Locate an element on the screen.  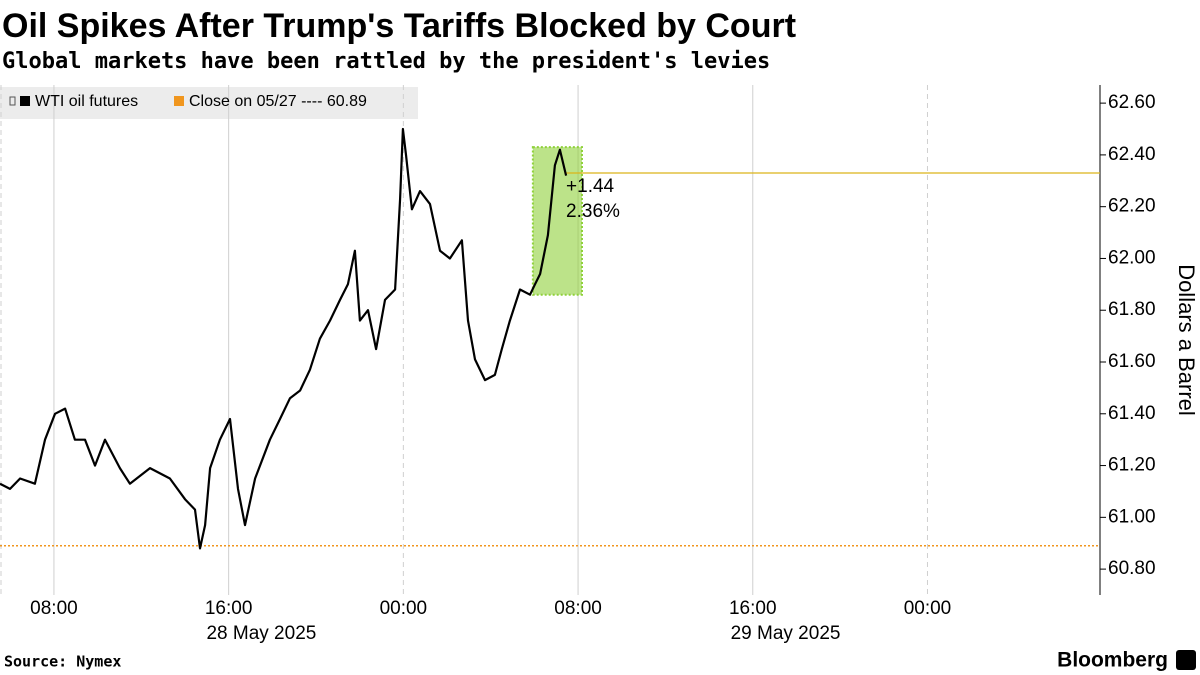
y-tick-label: 62.60 is located at coordinates (1132, 102).